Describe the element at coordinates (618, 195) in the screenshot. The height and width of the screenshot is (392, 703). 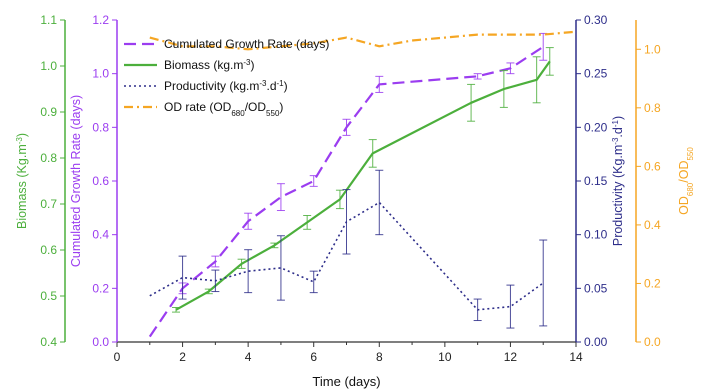
I see `label-part: Productivity (Kg.m` at that location.